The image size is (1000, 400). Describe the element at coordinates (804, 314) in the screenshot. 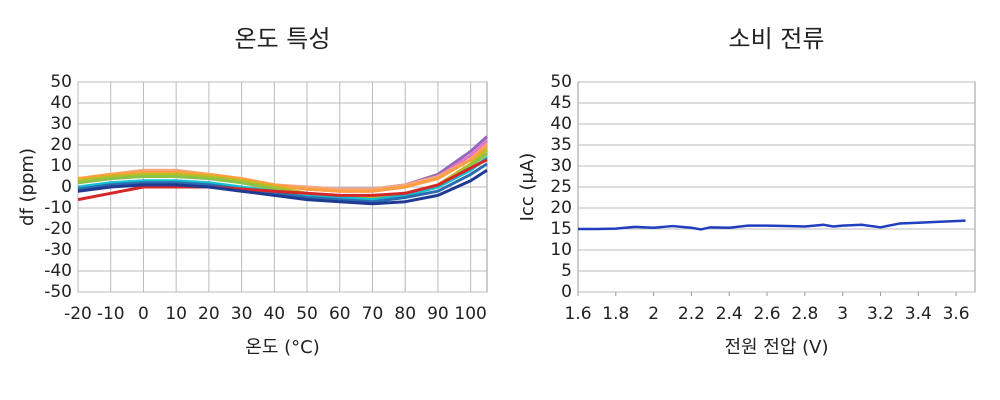

I see `x-tick-label: 2.8` at that location.